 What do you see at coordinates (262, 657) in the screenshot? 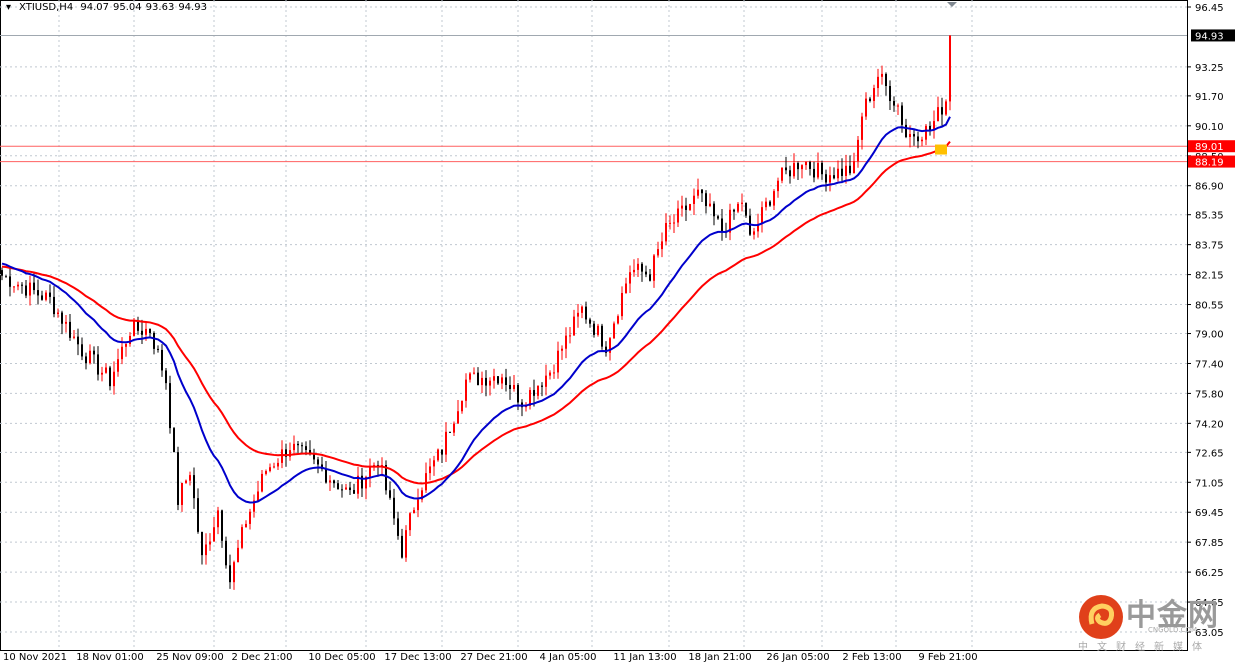
I see `x-tick-label: 2 Dec 21:00` at bounding box center [262, 657].